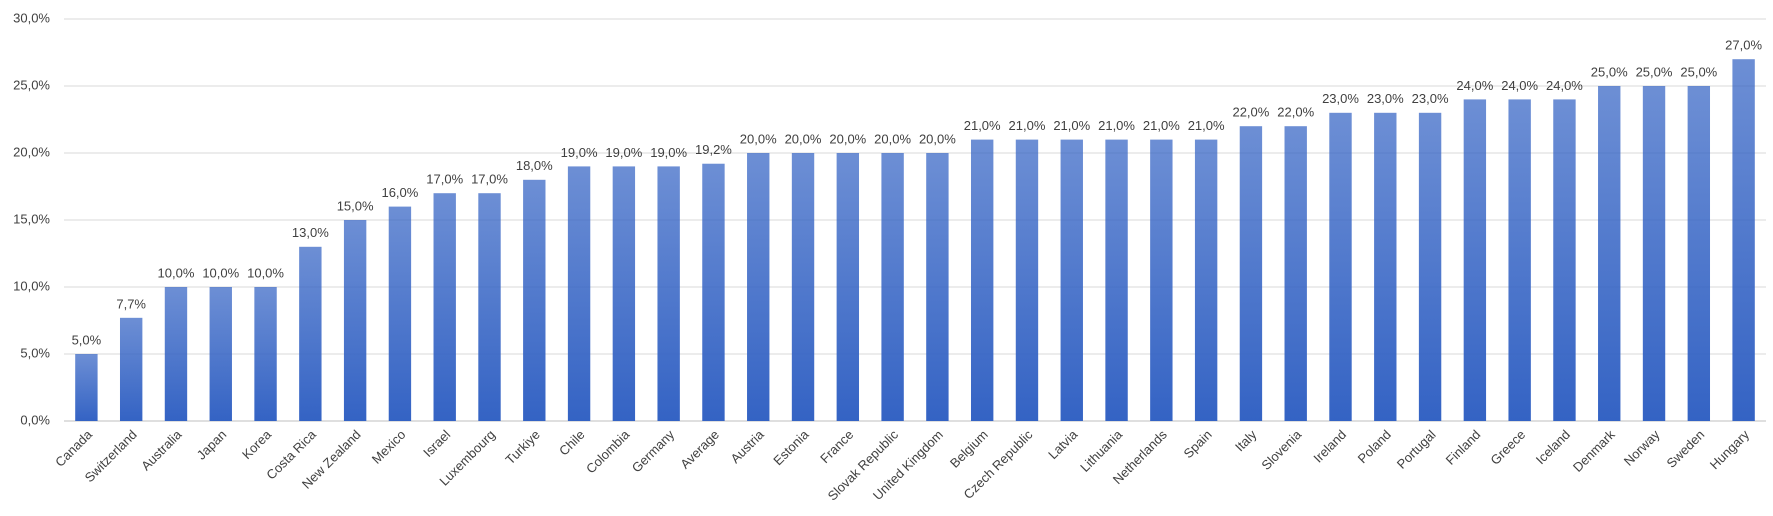  Describe the element at coordinates (572, 443) in the screenshot. I see `x-tick-label: Chile` at that location.